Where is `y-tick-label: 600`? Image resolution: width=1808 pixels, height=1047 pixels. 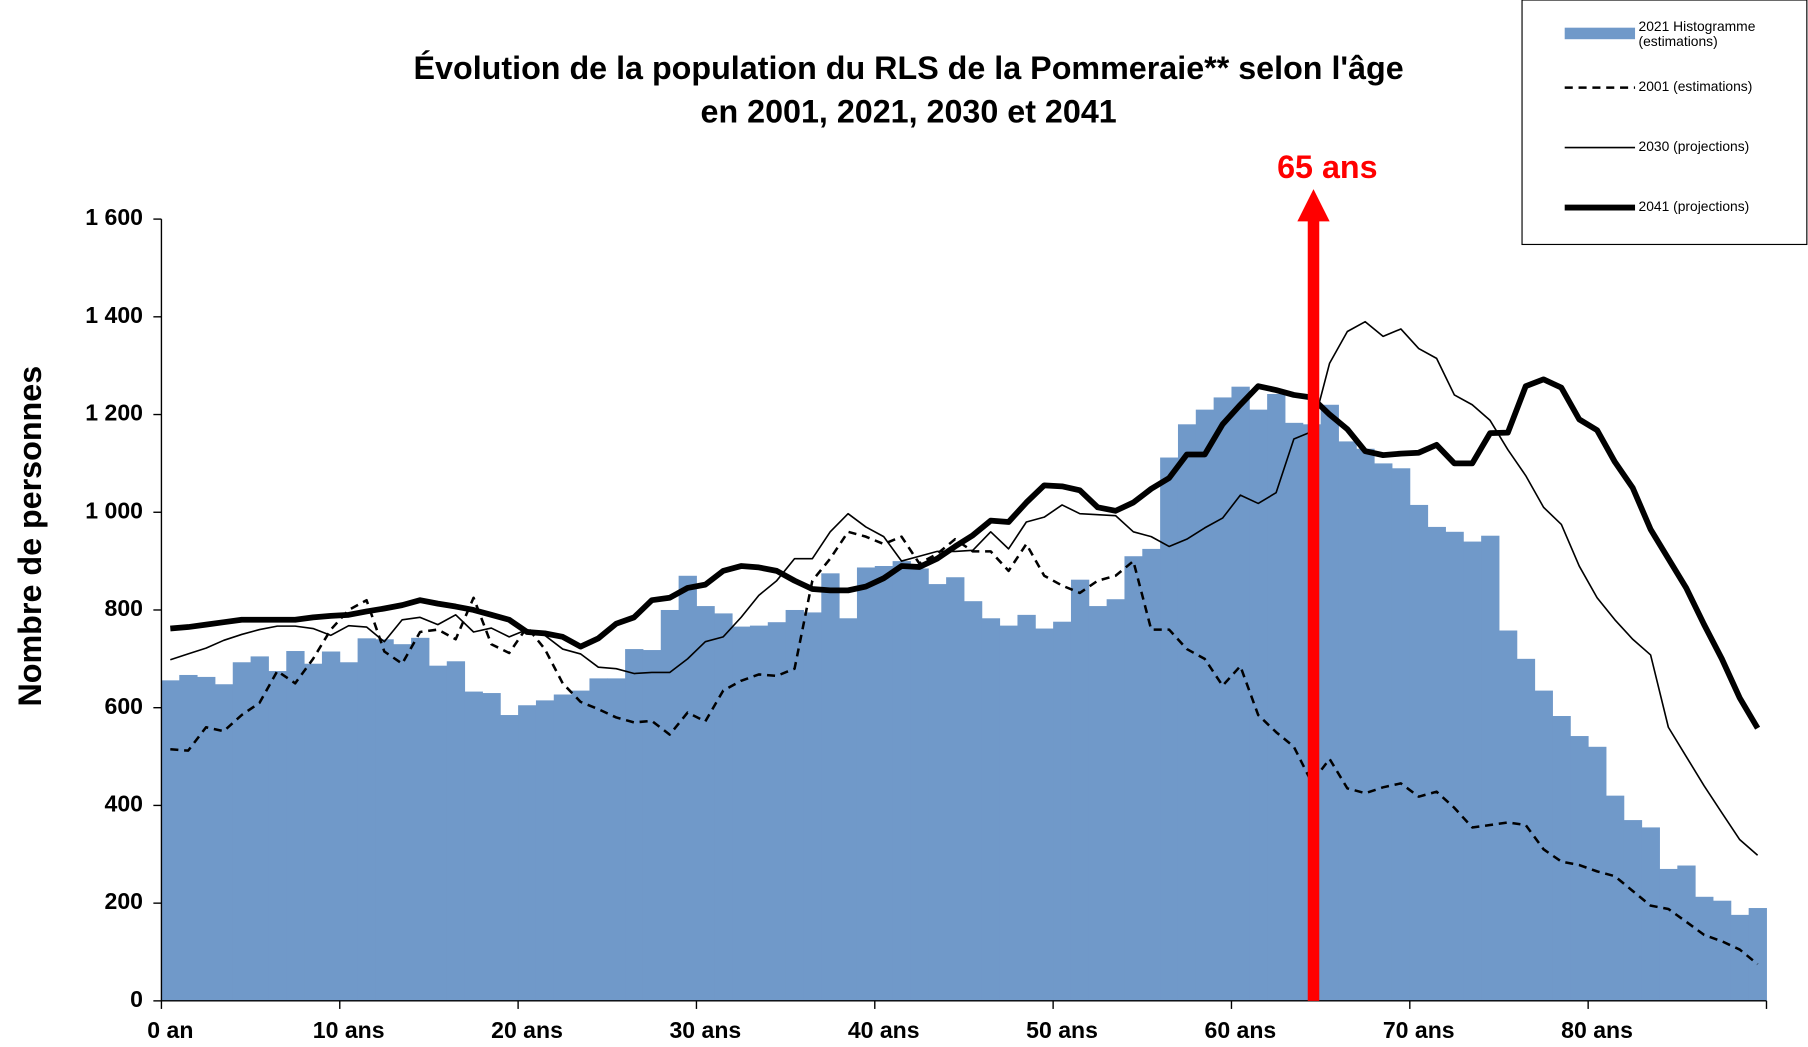
y-tick-label: 600 is located at coordinates (124, 706).